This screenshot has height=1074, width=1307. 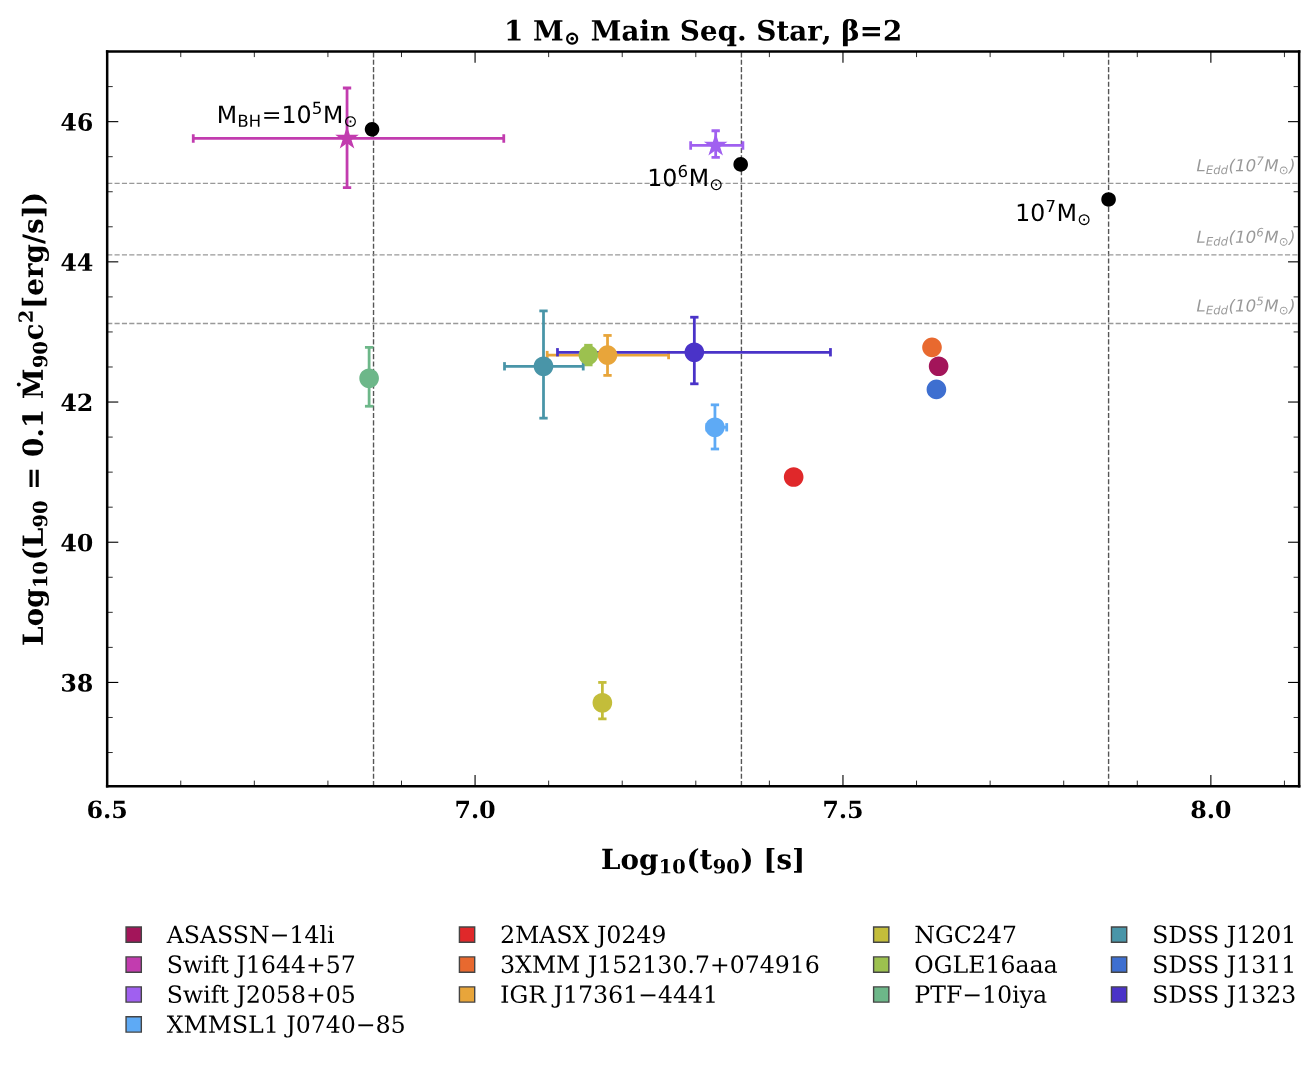 I want to click on ref-line-label: L$_{Edd}$(10$^{7}$M$_{⊙}$), so click(x=1245, y=165).